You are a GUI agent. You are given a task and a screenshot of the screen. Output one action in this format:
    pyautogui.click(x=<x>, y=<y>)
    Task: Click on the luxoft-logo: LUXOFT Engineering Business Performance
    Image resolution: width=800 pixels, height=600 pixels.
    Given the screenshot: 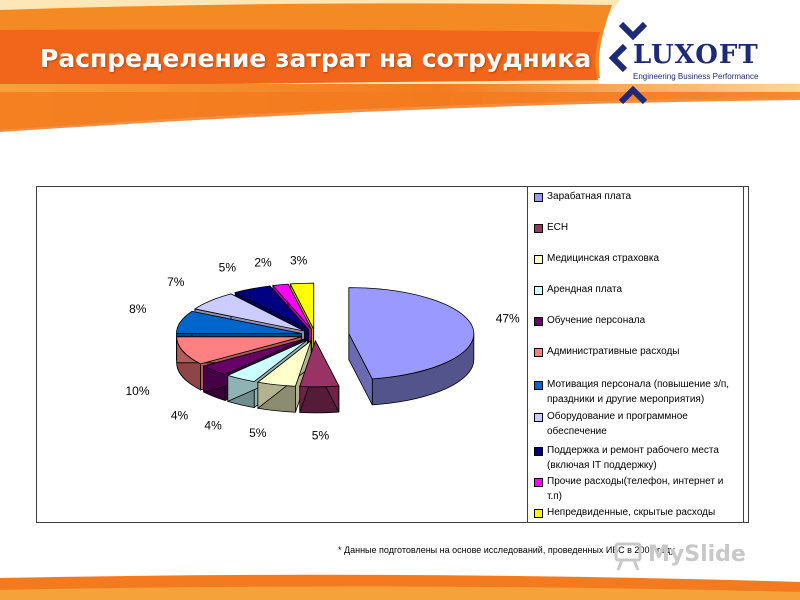 What is the action you would take?
    pyautogui.click(x=695, y=63)
    